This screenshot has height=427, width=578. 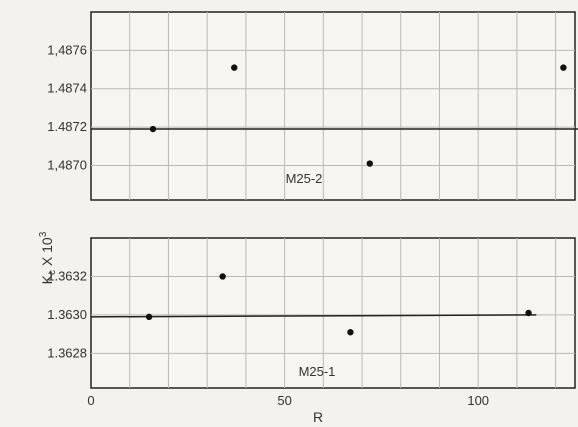 What do you see at coordinates (318, 417) in the screenshot?
I see `x-axis-label: R` at bounding box center [318, 417].